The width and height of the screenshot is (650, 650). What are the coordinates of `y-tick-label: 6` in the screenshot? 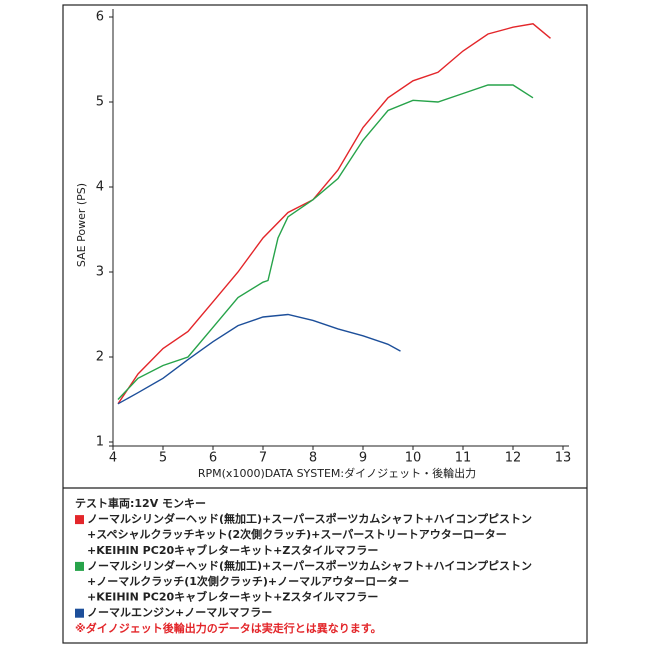 It's located at (100, 17).